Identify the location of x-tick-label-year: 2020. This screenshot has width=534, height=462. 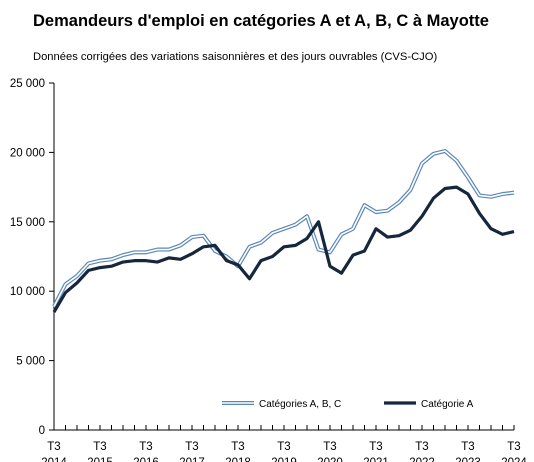
(330, 459).